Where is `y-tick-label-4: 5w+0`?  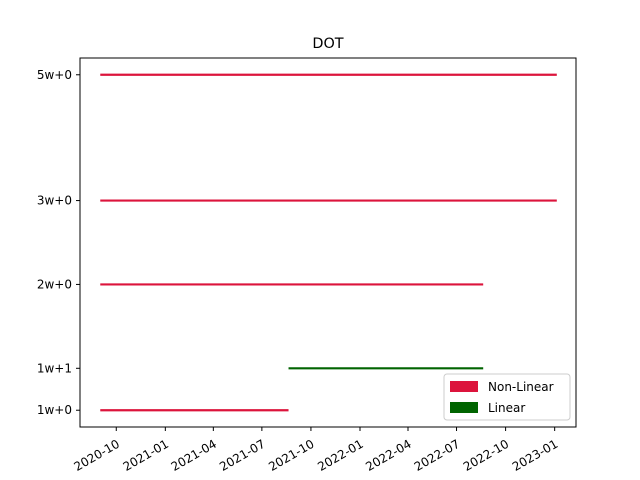
y-tick-label-4: 5w+0 is located at coordinates (54, 75).